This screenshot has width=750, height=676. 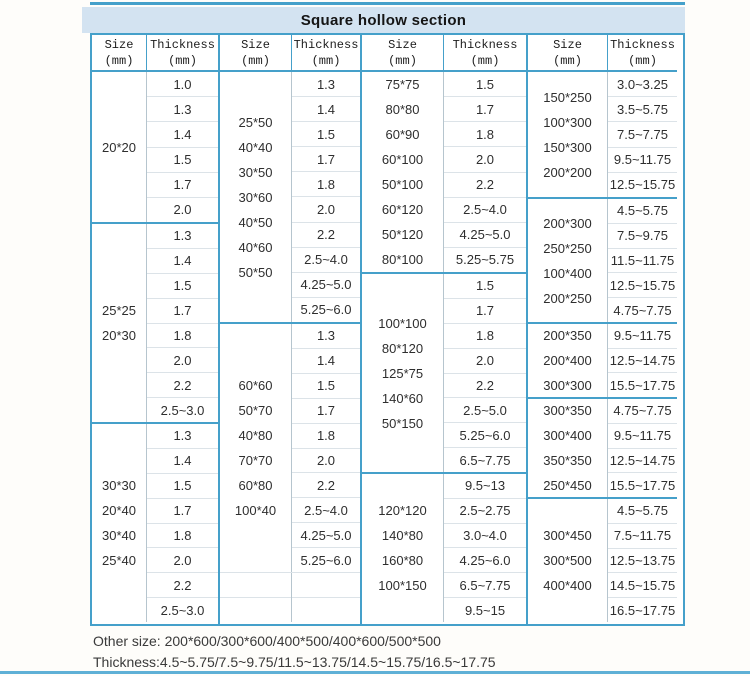 I want to click on top-accent-line, so click(x=387, y=3).